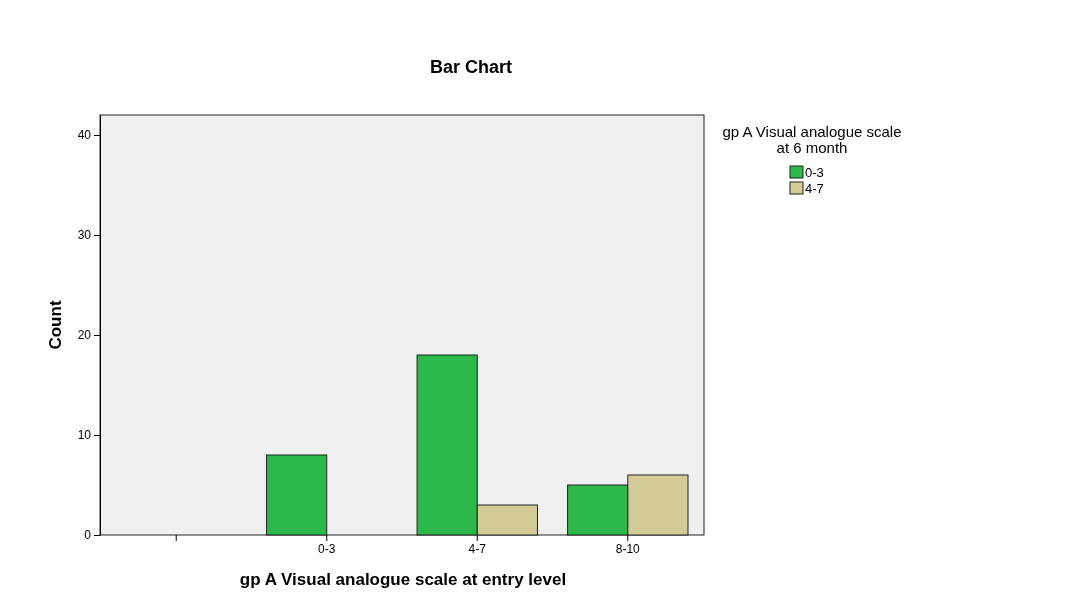 This screenshot has height=604, width=1084. Describe the element at coordinates (403, 579) in the screenshot. I see `x-axis-title: gp A Visual analogue scale at entry level` at that location.